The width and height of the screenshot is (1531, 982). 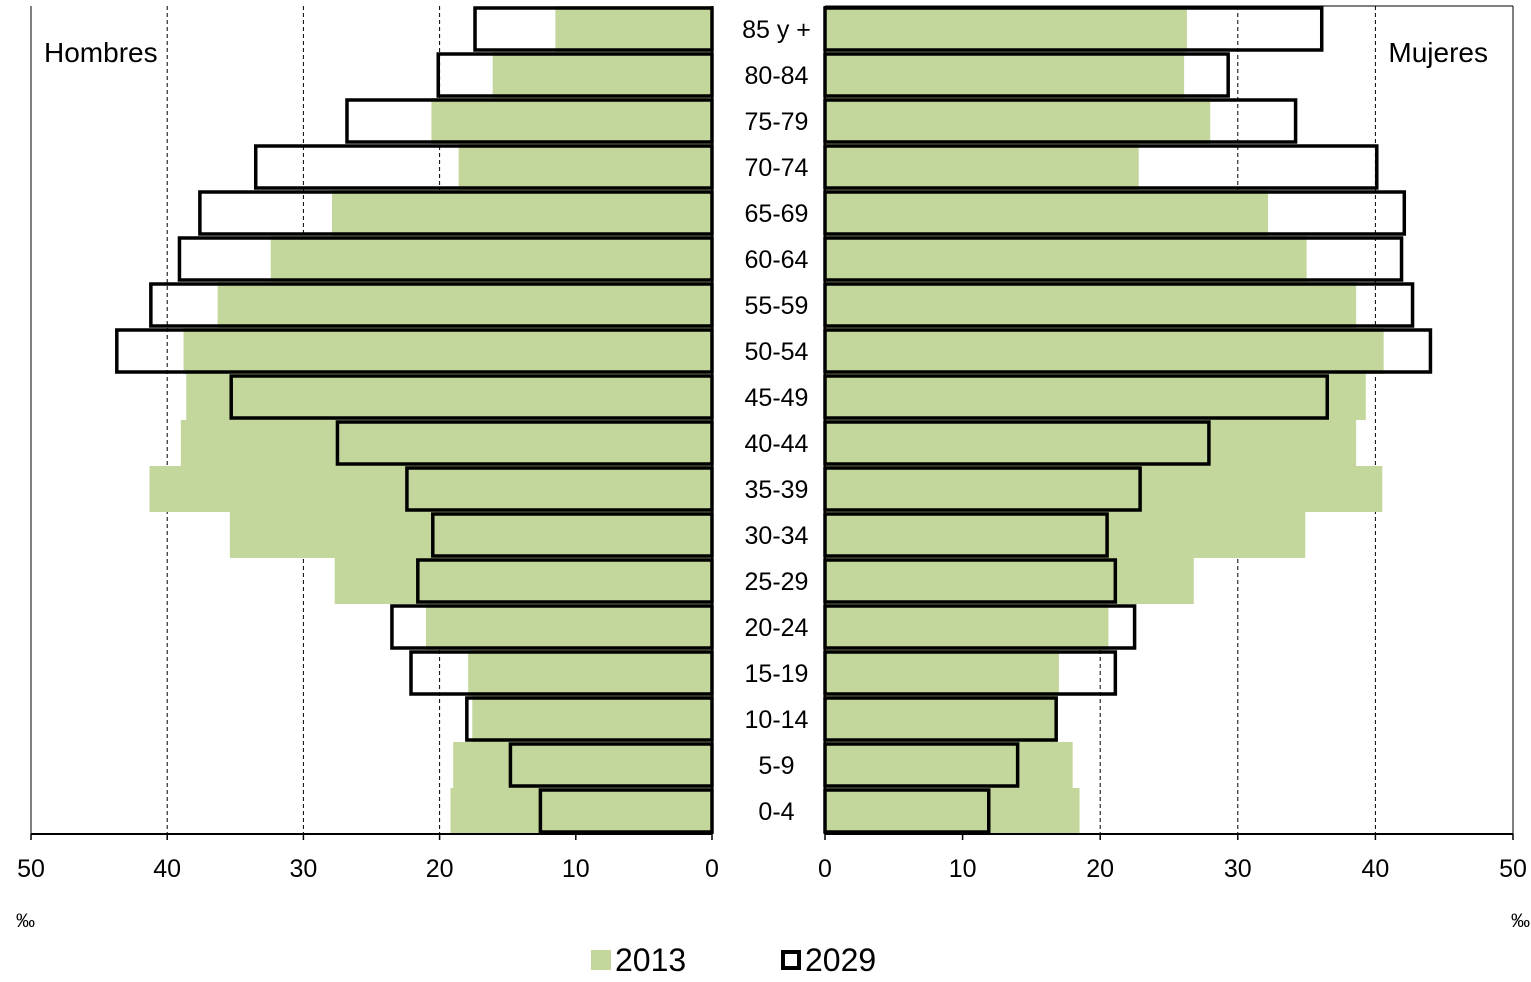 I want to click on legend-item-2013: 2013, so click(x=638, y=960).